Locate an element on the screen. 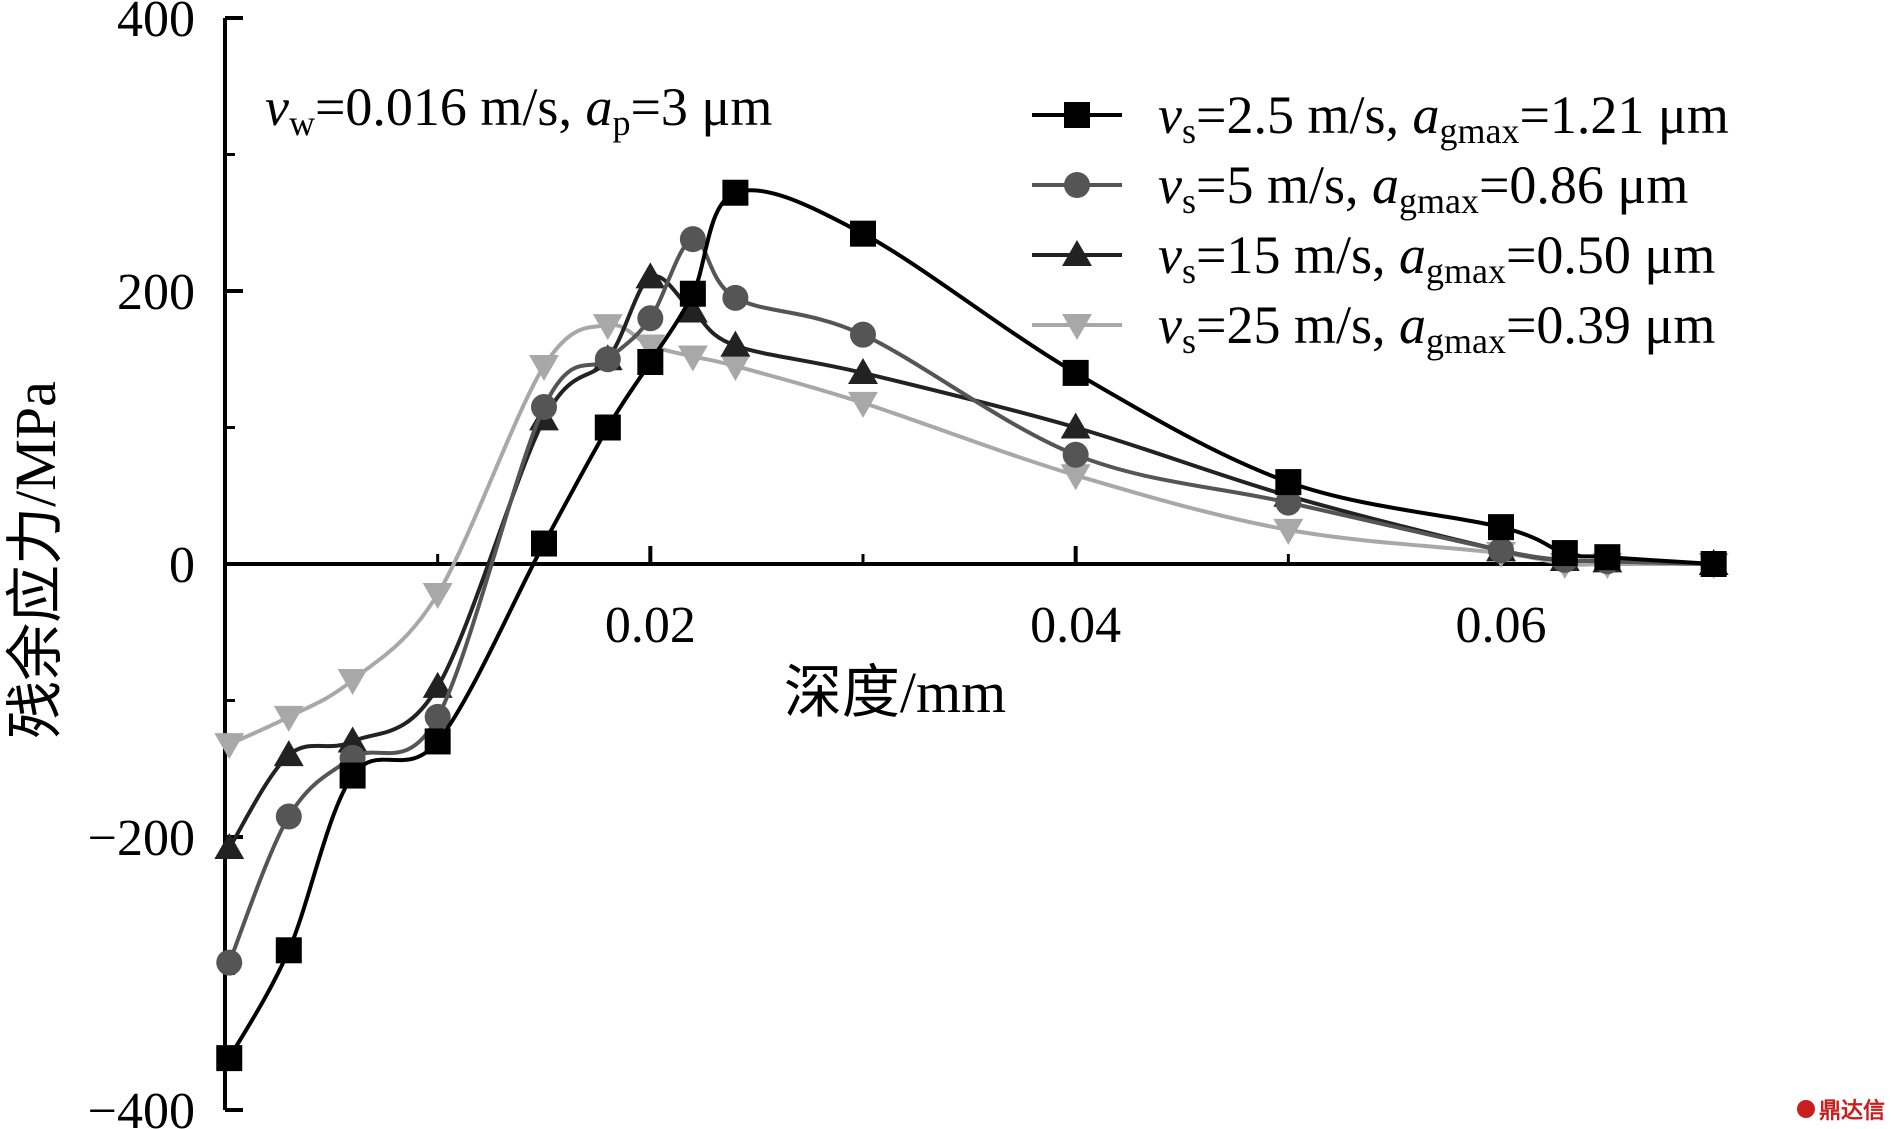 This screenshot has width=1891, height=1129. x-tick-label: 0.06 is located at coordinates (1501, 625).